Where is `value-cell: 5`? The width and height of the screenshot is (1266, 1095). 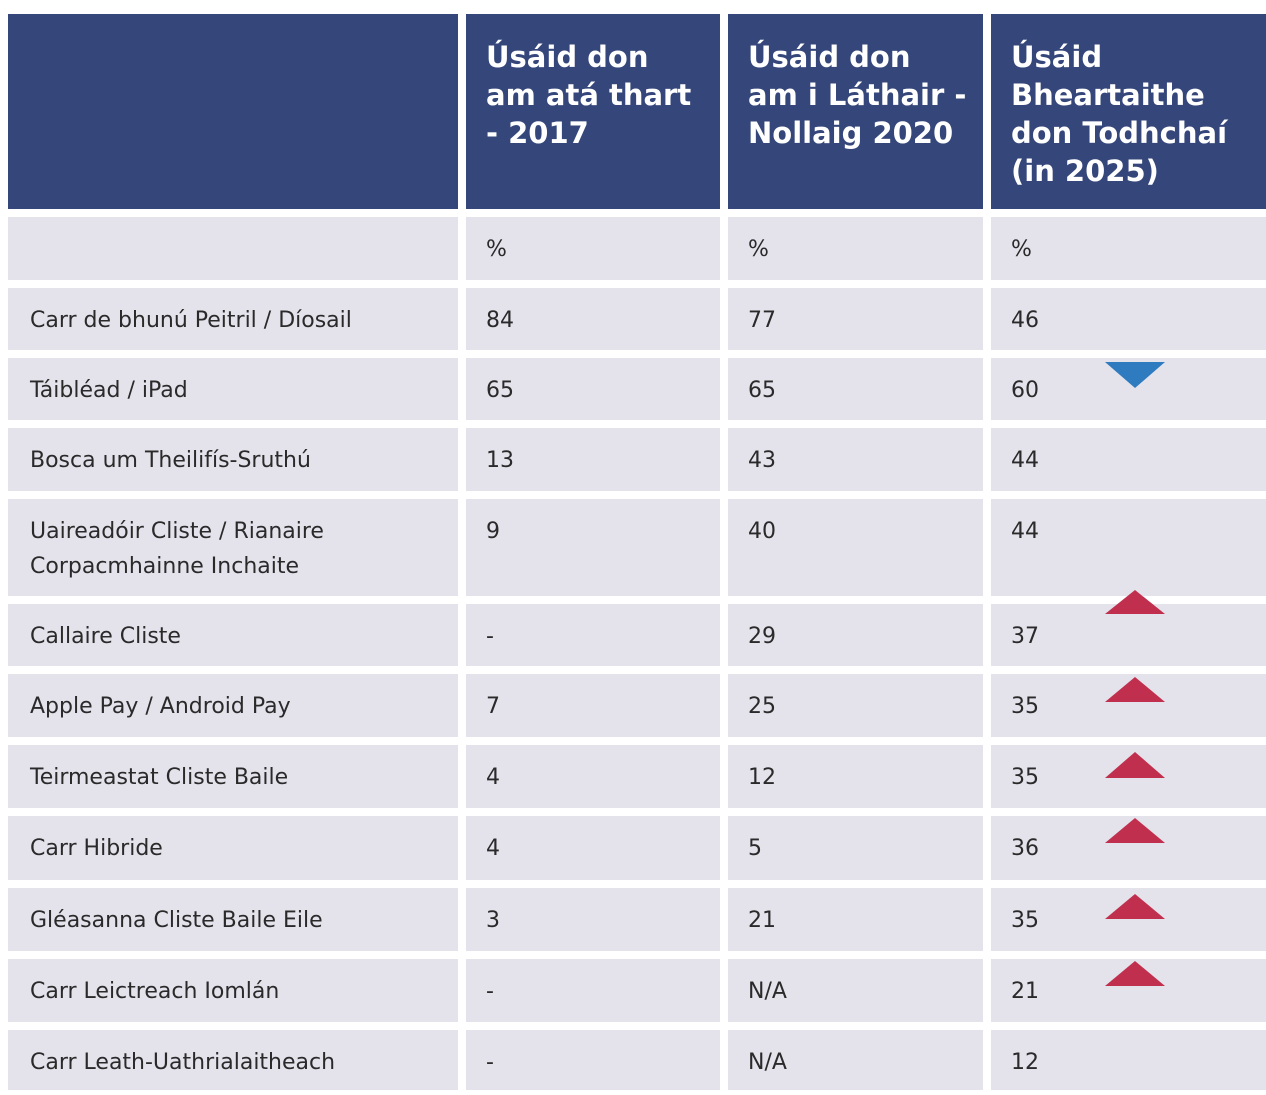 value-cell: 5 is located at coordinates (855, 848).